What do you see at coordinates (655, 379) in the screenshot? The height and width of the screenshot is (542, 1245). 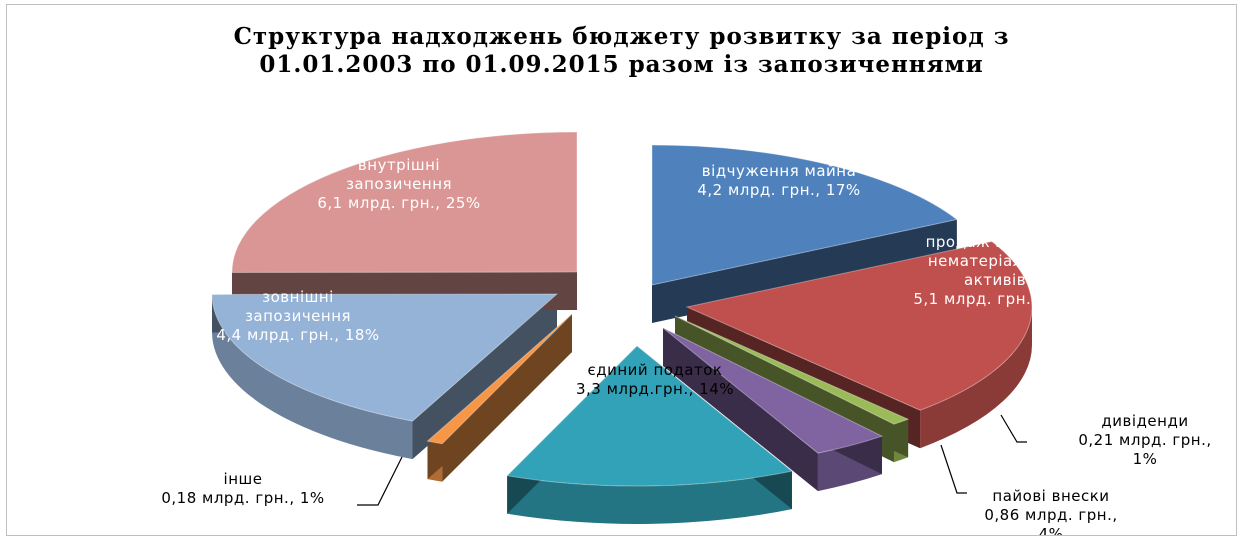 I see `slice-label-4: єдиний податок 3,3 млрд.грн., 14%` at bounding box center [655, 379].